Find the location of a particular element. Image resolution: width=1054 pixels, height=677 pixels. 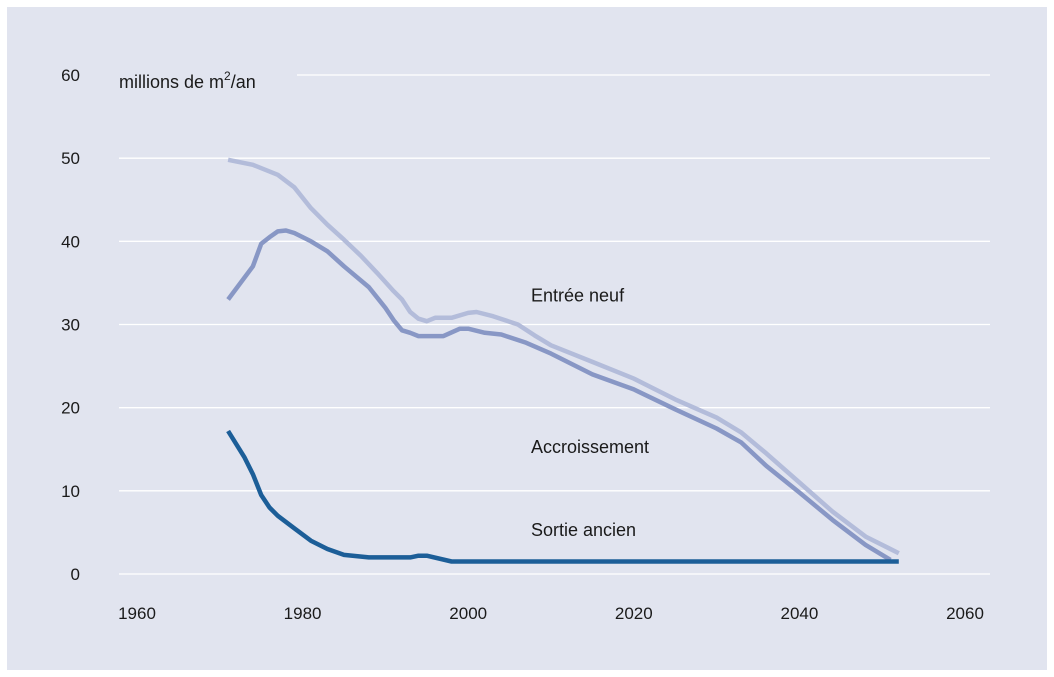

y-tick-label: 50 is located at coordinates (70, 158).